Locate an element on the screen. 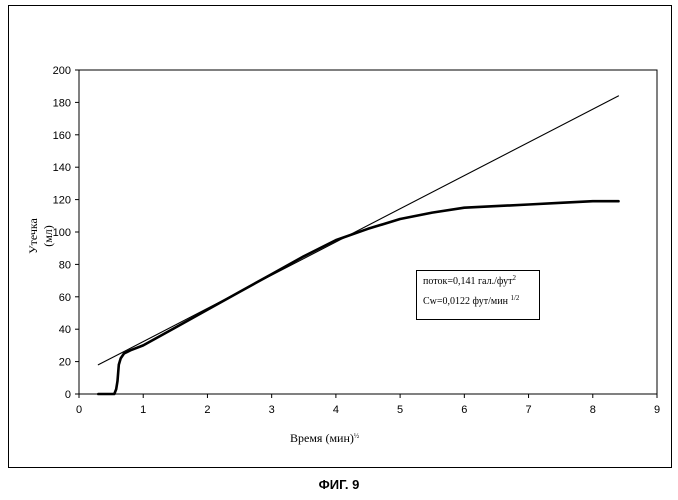  x-axis-ticks: 0 1 2 3 4 5 6 7 8 9 is located at coordinates (368, 405).